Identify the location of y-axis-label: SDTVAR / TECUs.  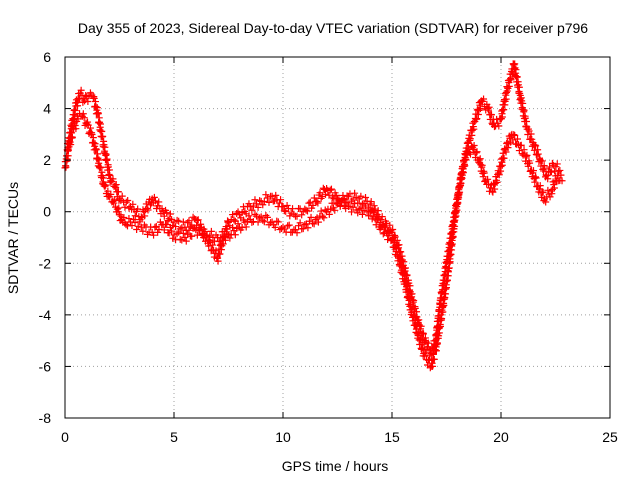
(13, 238).